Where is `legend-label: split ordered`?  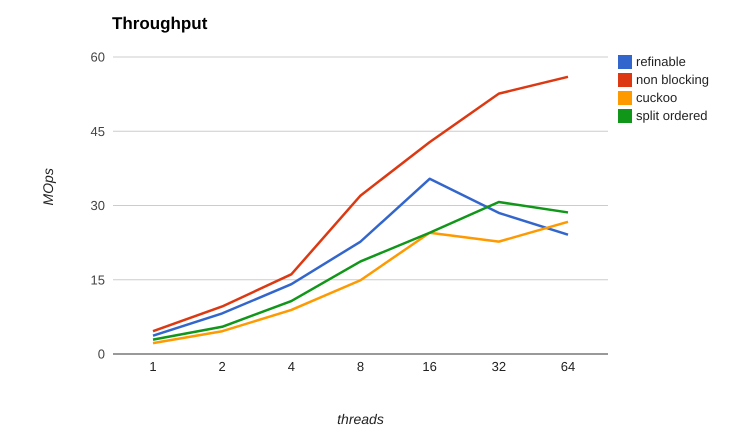 legend-label: split ordered is located at coordinates (672, 115).